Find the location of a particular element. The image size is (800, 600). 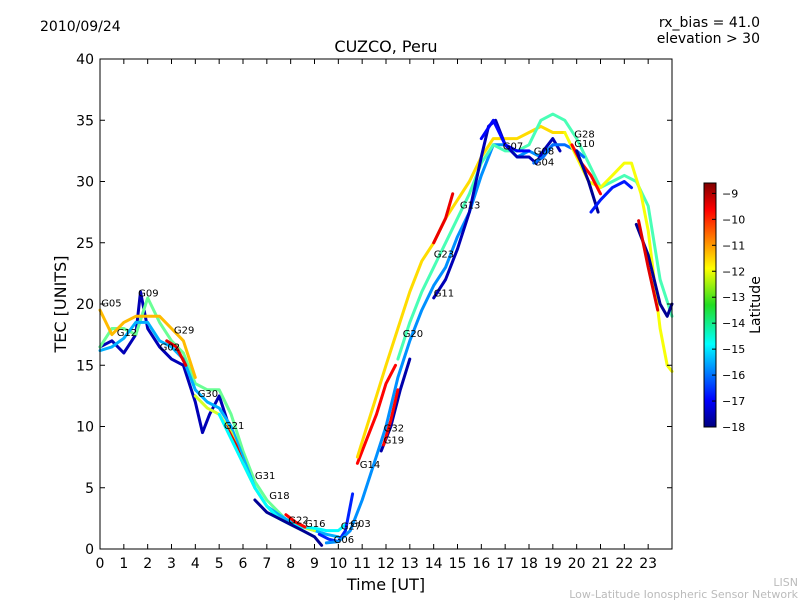

x-tick-label: 6 is located at coordinates (243, 564).